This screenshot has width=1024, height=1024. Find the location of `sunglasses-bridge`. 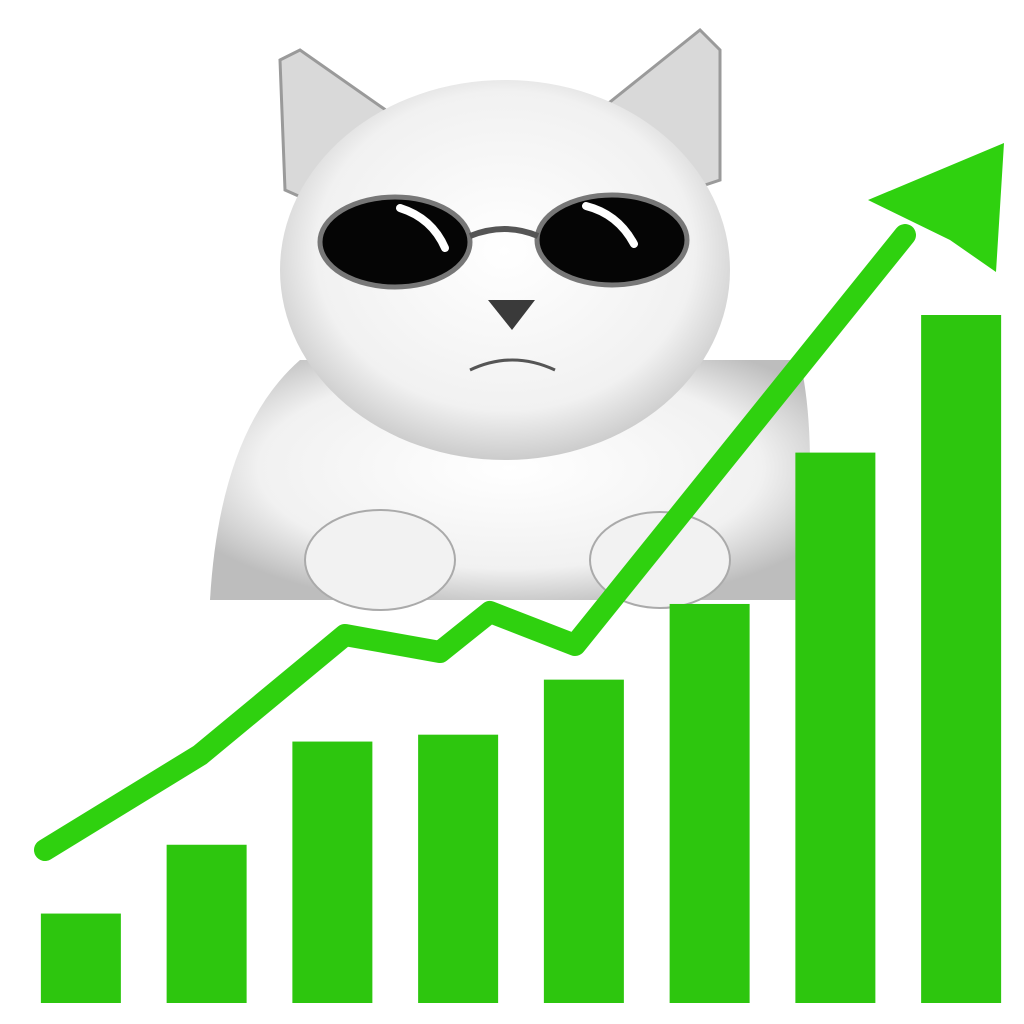

sunglasses-bridge is located at coordinates (504, 232).